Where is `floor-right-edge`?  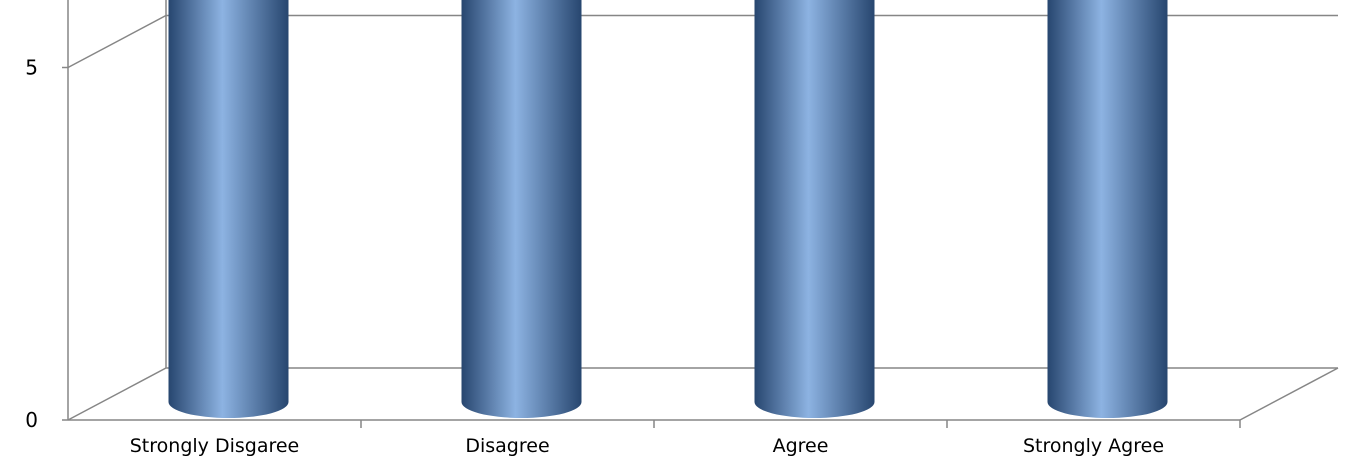
floor-right-edge is located at coordinates (1289, 394).